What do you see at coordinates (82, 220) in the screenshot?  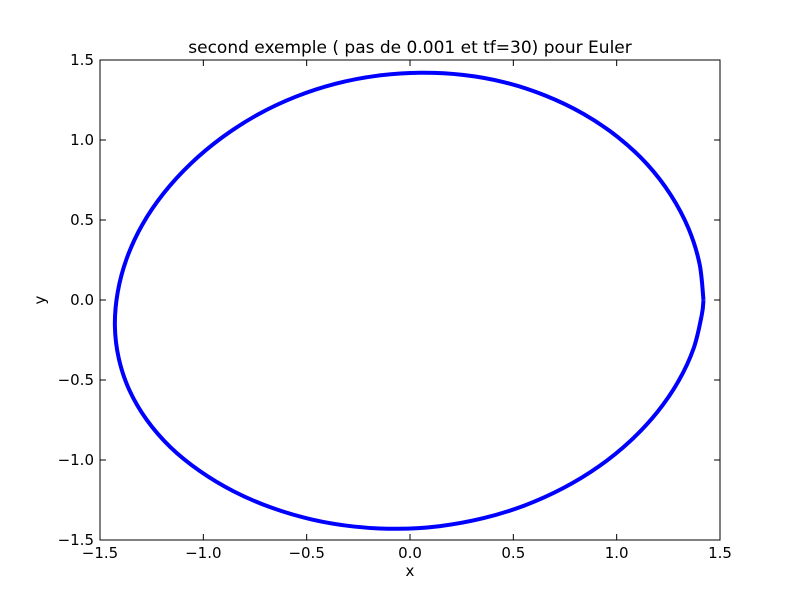 I see `y-tick-label: 0.5` at bounding box center [82, 220].